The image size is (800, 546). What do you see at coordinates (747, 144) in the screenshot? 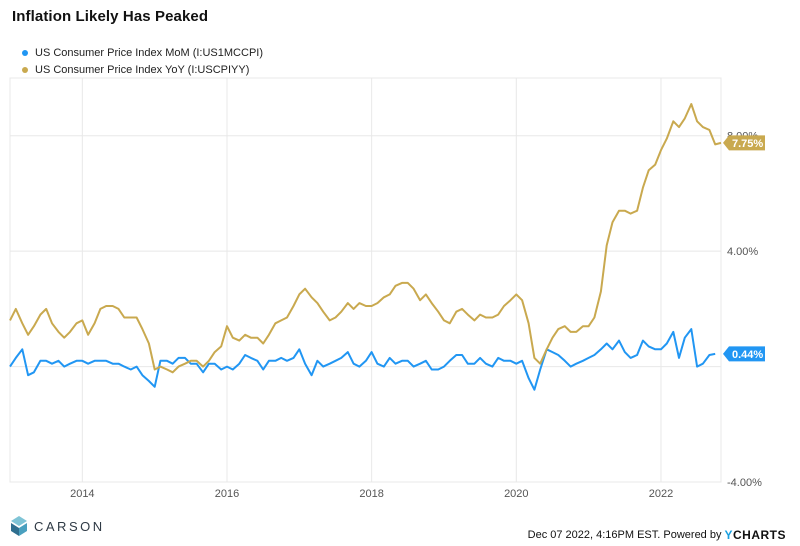
I see `end-label-yoy: 7.75%` at bounding box center [747, 144].